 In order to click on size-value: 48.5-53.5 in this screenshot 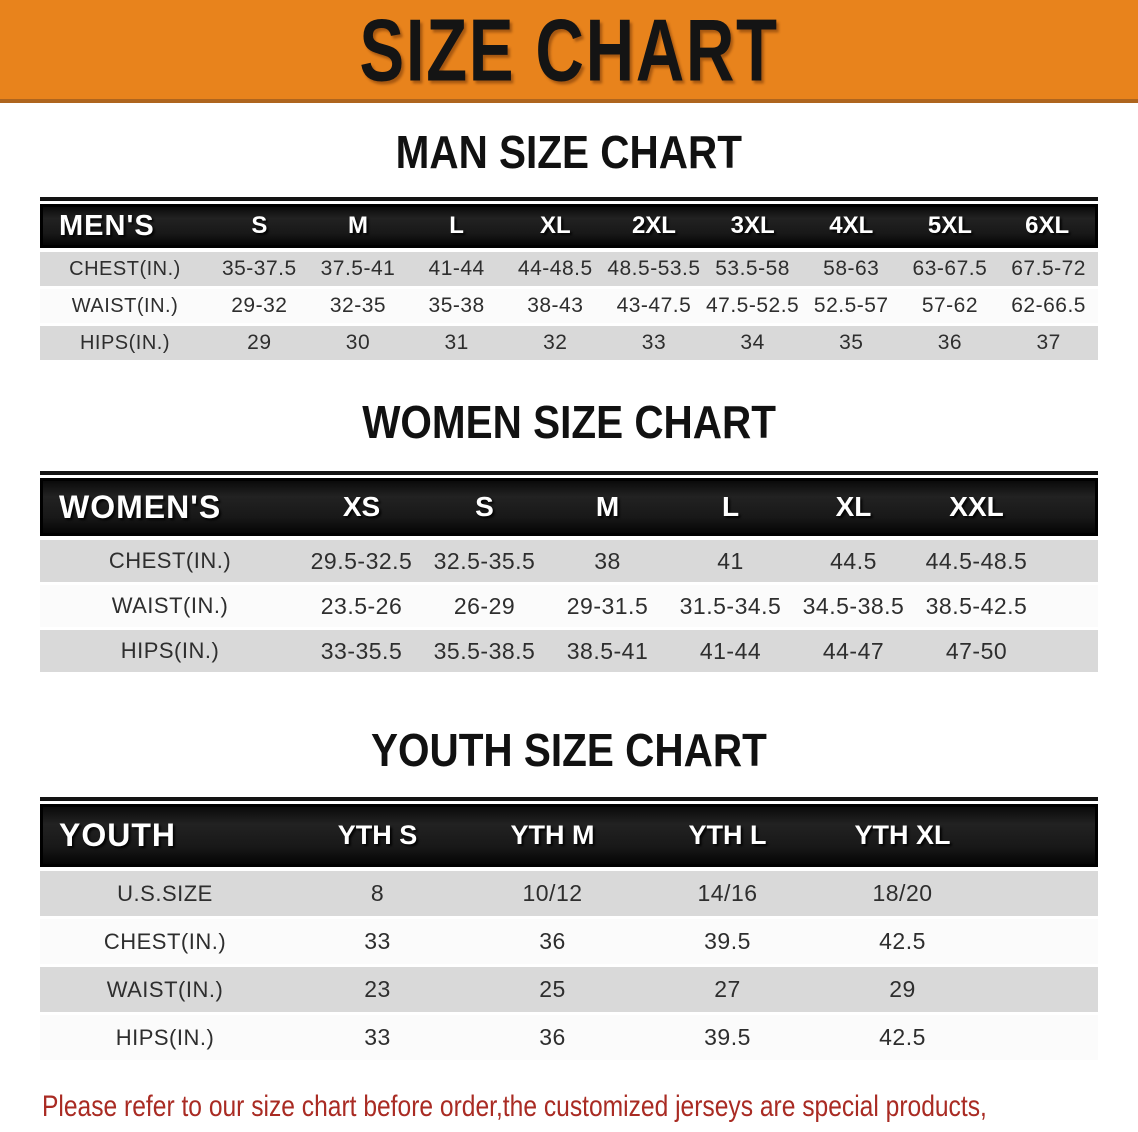, I will do `click(654, 268)`.